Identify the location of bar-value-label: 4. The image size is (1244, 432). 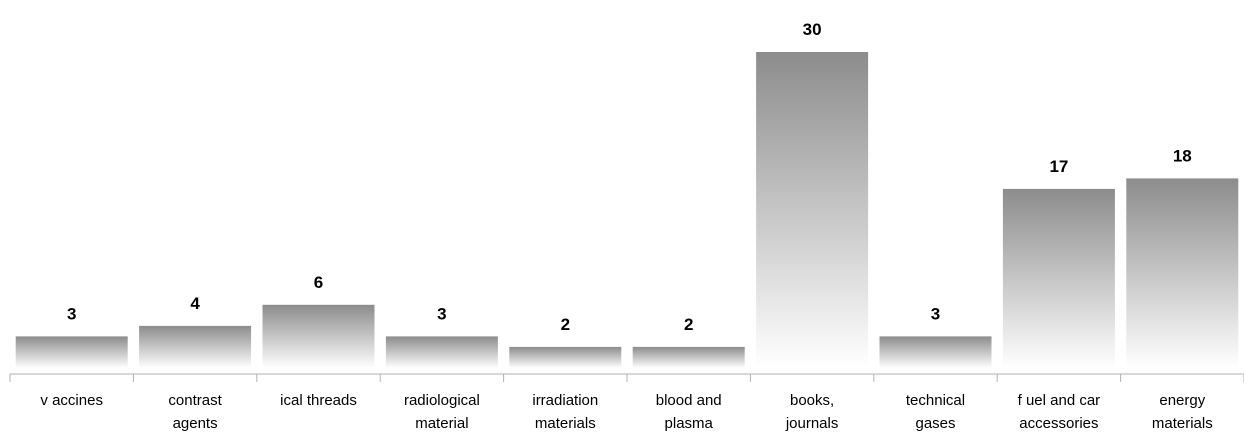
(195, 303).